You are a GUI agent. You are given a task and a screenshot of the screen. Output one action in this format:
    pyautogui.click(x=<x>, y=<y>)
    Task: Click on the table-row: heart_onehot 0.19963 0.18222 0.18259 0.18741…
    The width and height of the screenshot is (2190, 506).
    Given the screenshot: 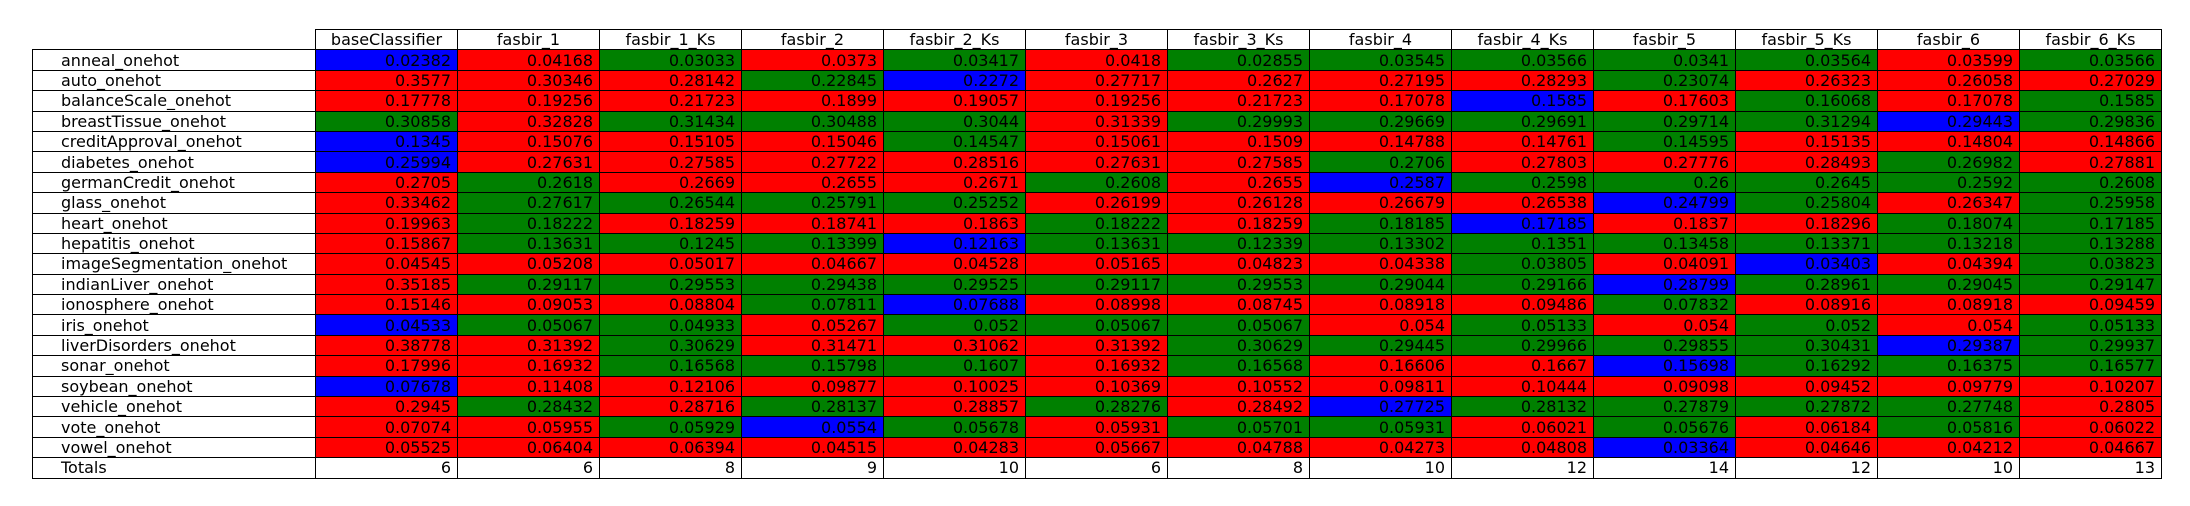 What is the action you would take?
    pyautogui.click(x=1097, y=223)
    